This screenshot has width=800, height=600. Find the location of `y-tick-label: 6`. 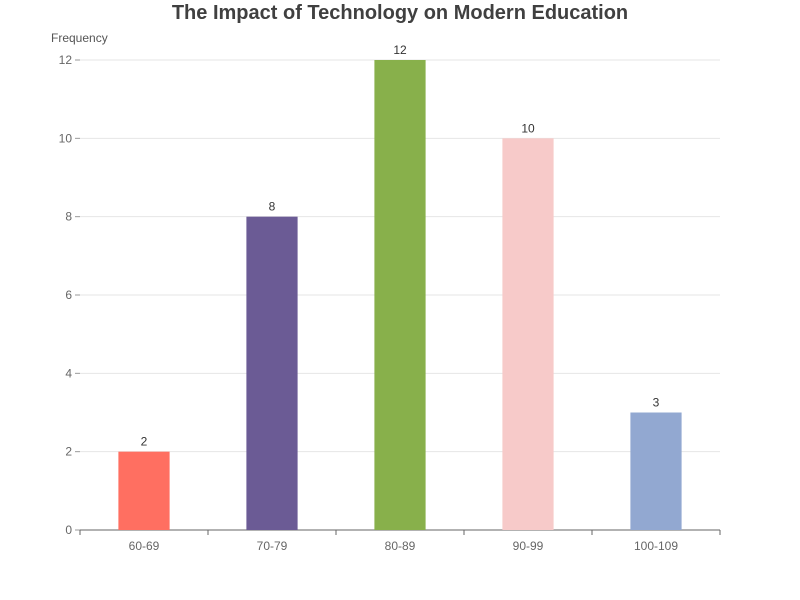

y-tick-label: 6 is located at coordinates (68, 295).